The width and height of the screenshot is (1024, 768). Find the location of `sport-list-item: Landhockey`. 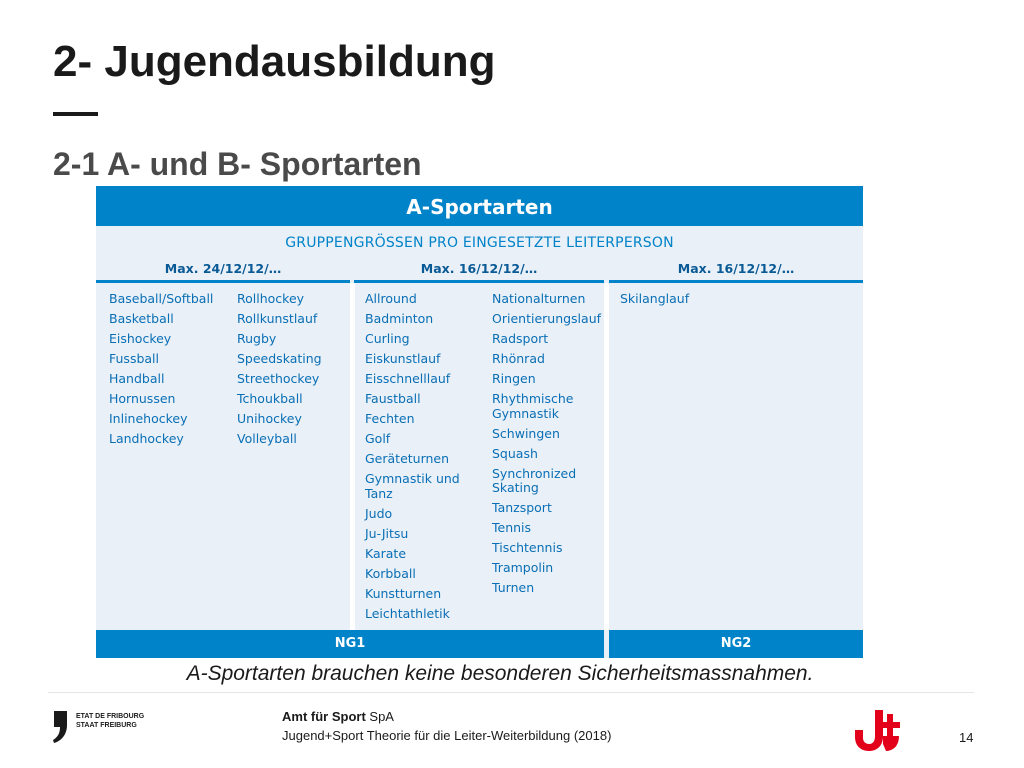

sport-list-item: Landhockey is located at coordinates (146, 438).